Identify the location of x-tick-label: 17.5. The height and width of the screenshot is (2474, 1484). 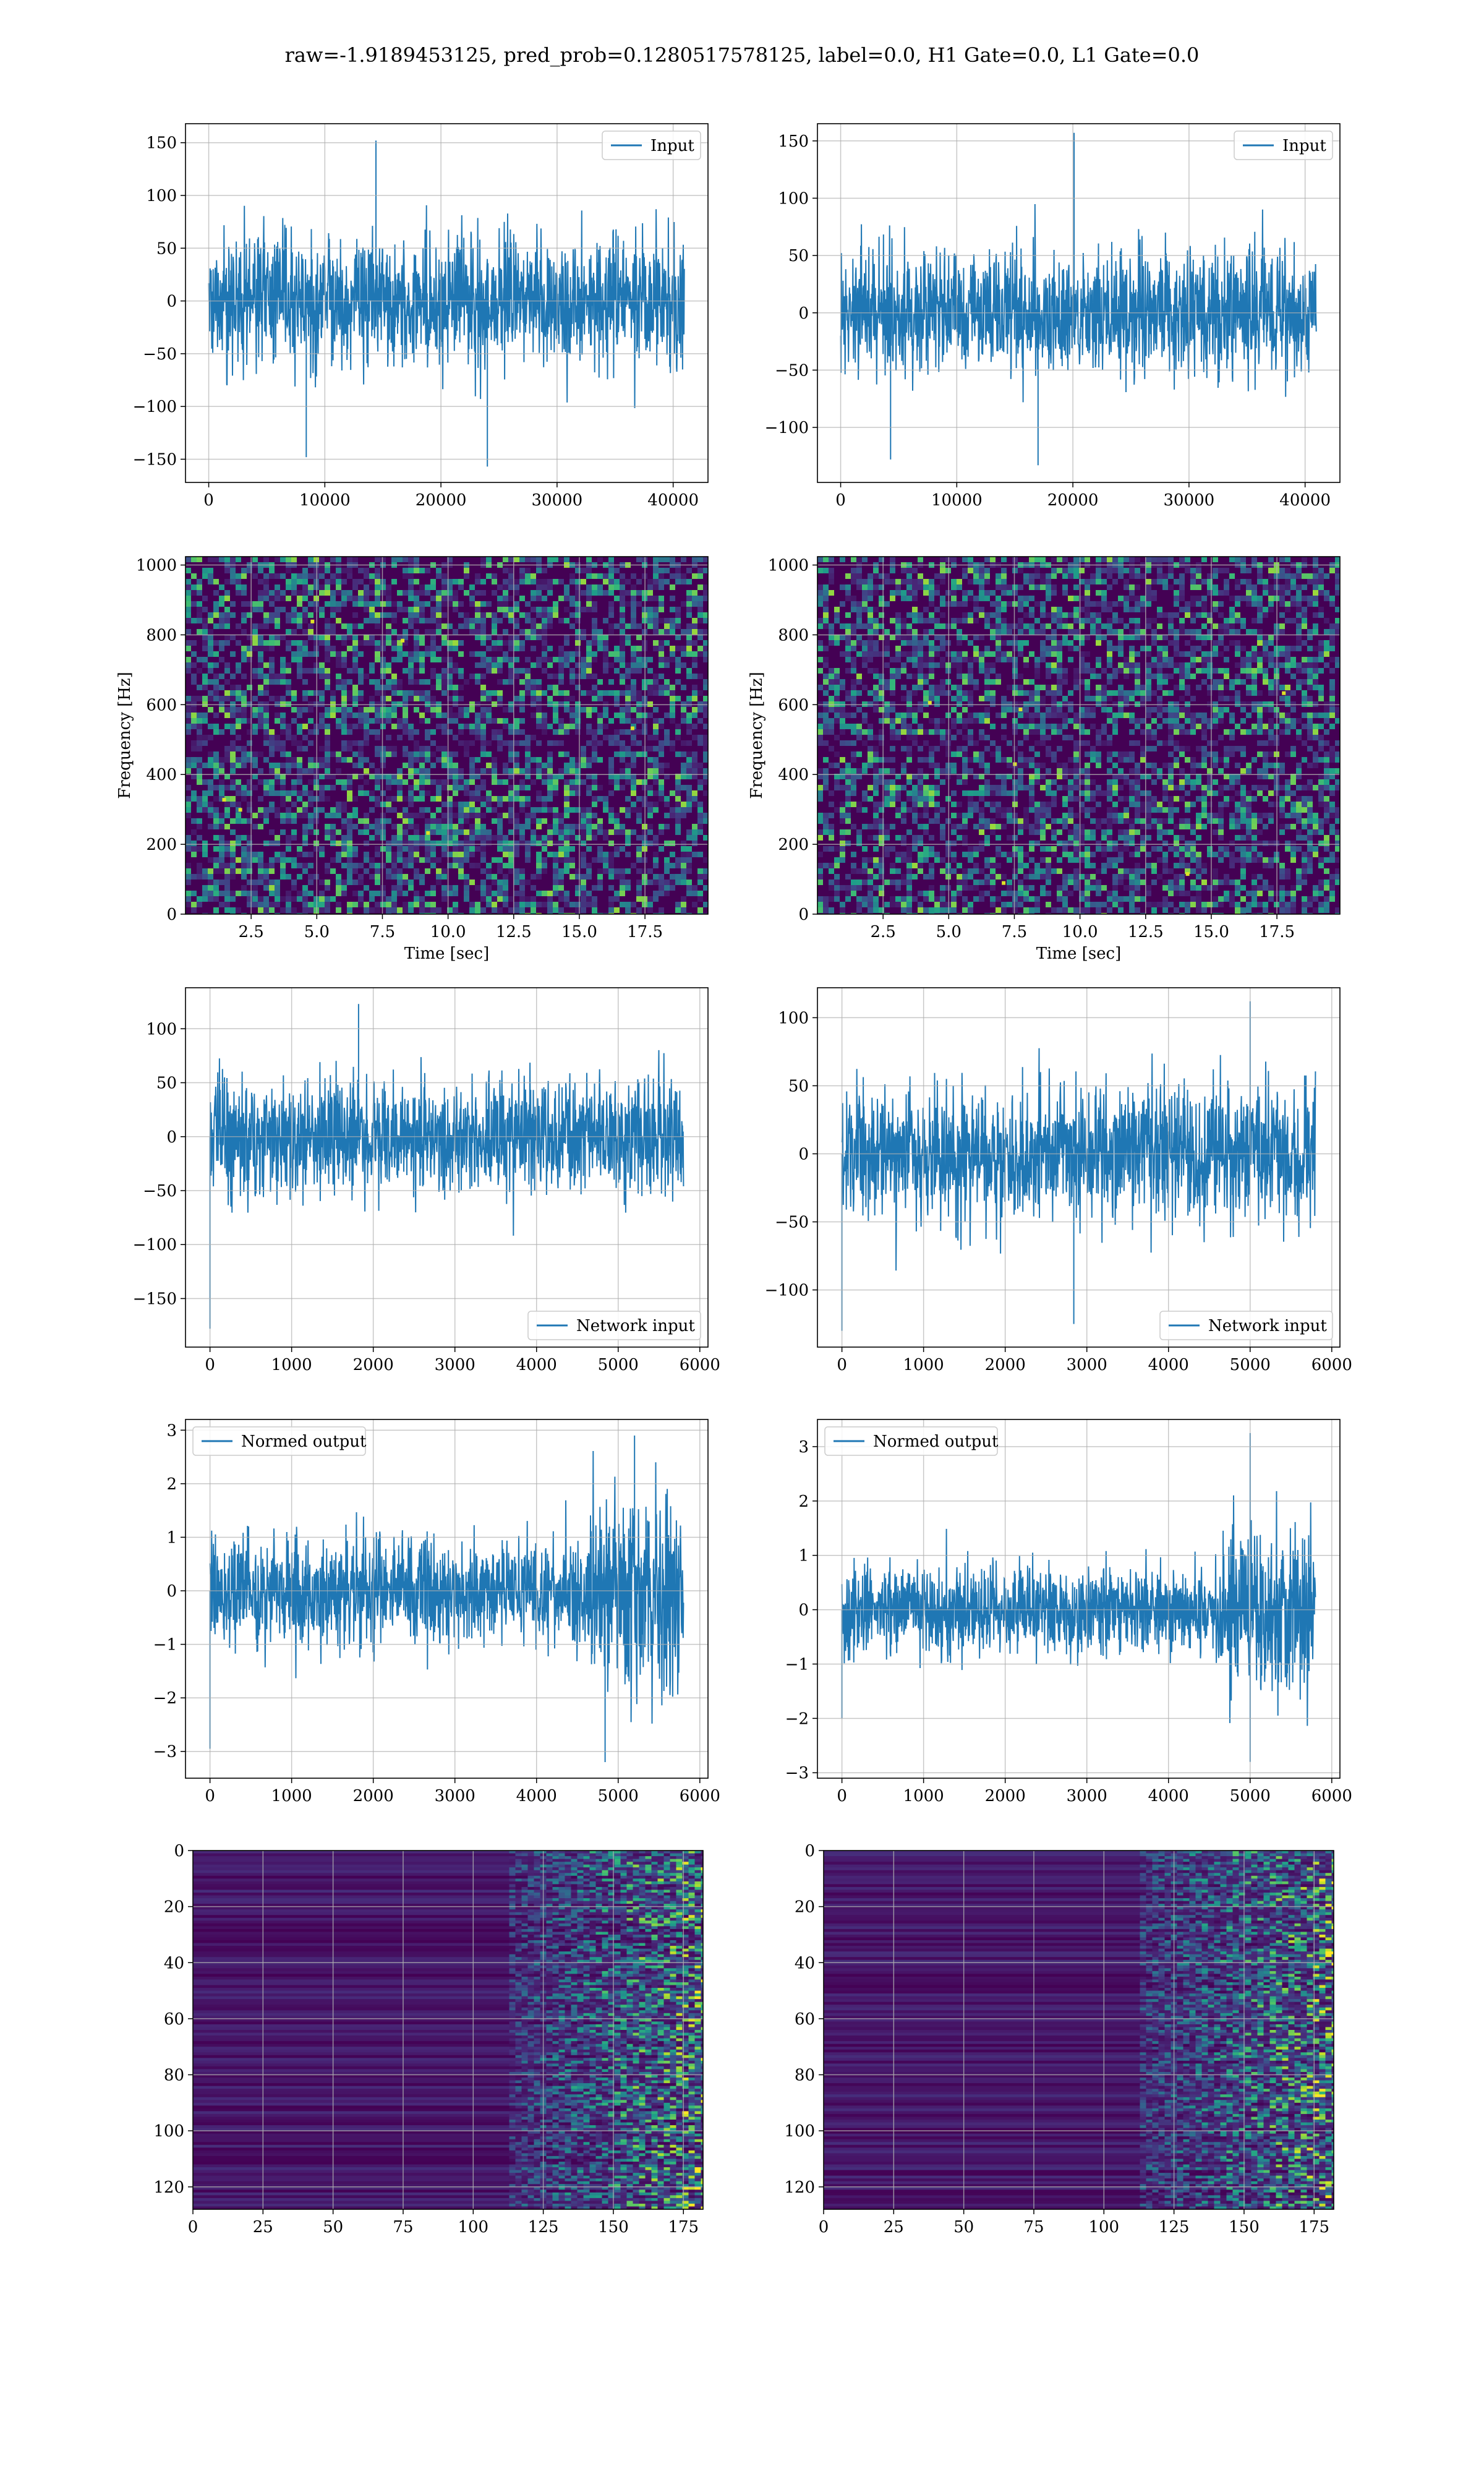
(645, 932).